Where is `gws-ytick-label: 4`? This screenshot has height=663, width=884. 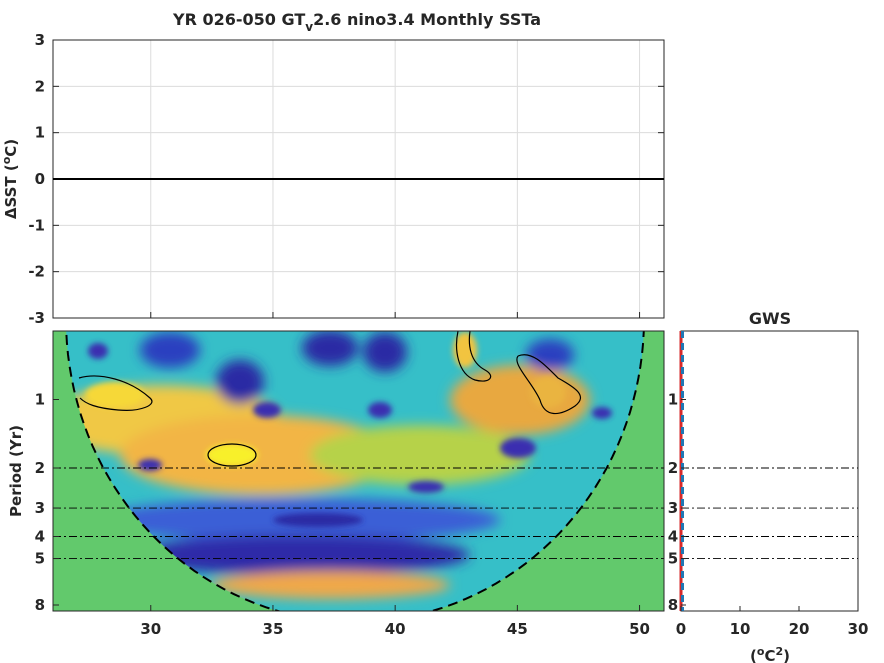 gws-ytick-label: 4 is located at coordinates (673, 537).